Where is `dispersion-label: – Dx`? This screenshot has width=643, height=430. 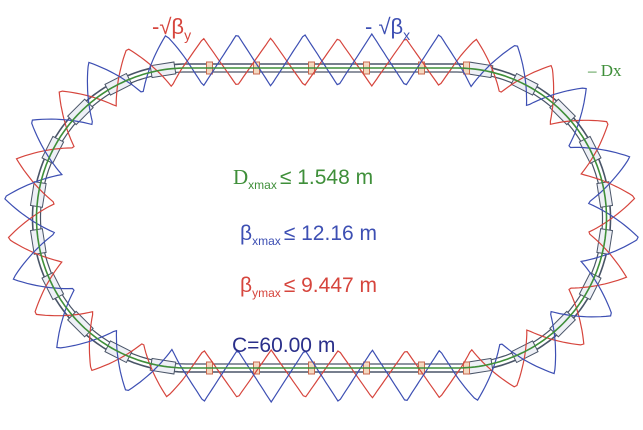
dispersion-label: – Dx is located at coordinates (604, 70).